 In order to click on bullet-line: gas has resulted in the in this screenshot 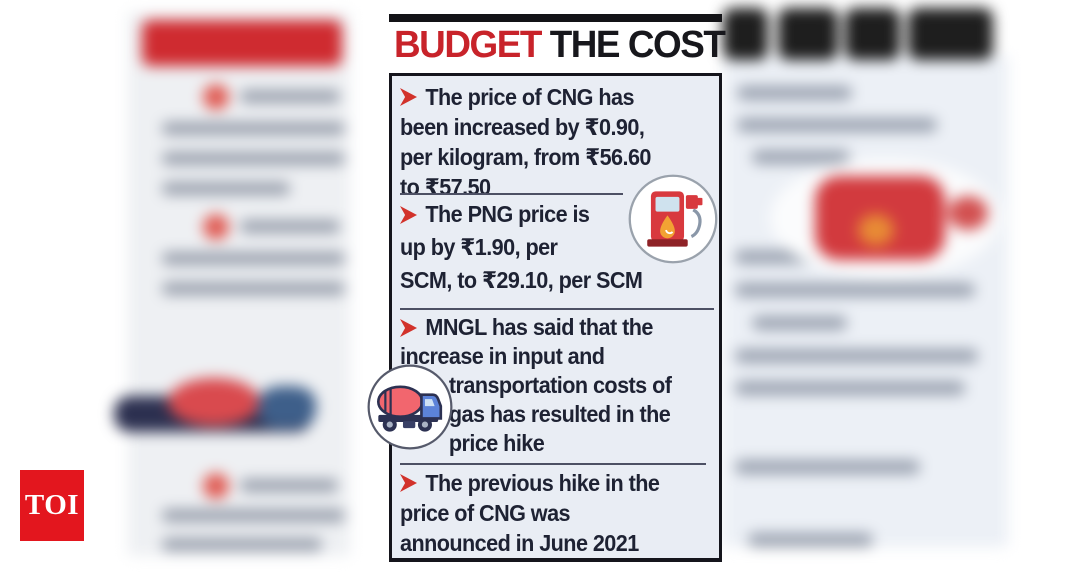, I will do `click(559, 414)`.